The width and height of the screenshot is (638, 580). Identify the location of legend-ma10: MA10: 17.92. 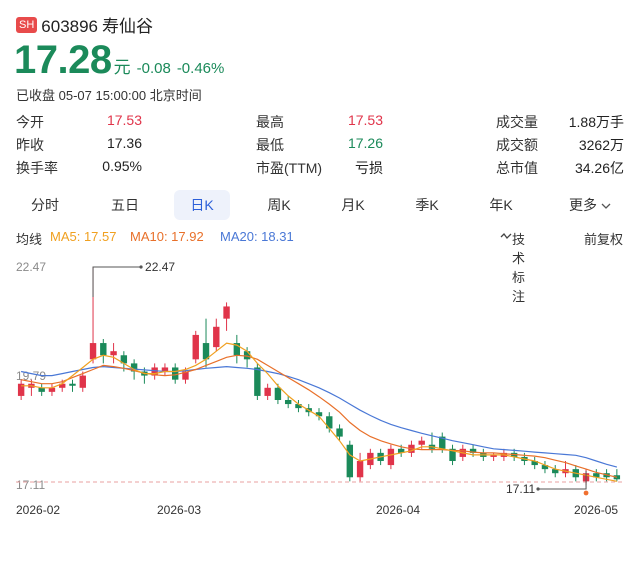
(167, 236).